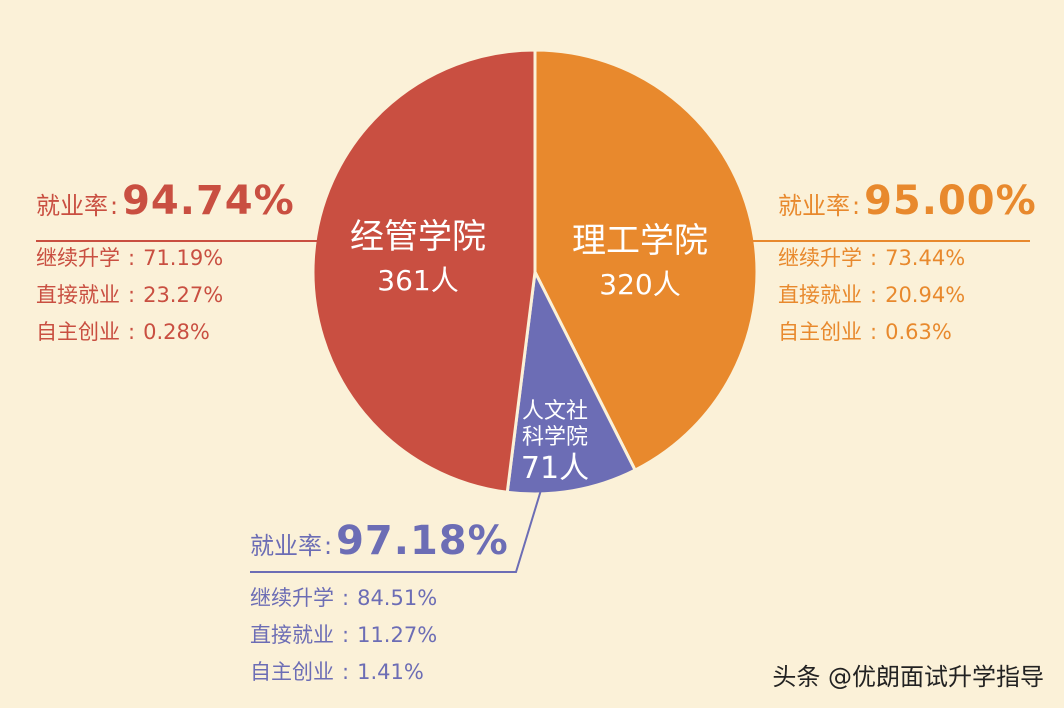  Describe the element at coordinates (908, 677) in the screenshot. I see `watermark: 头条 @优朗面试升学指导` at that location.